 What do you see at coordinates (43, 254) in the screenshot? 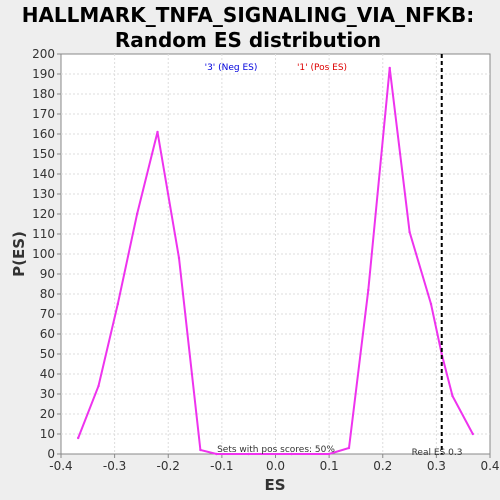
I see `y-tick-label: 100` at bounding box center [43, 254].